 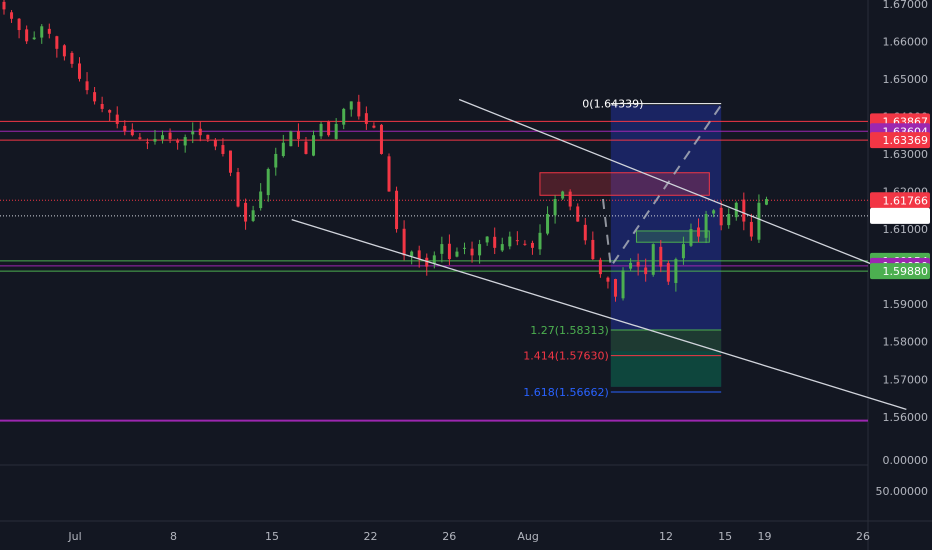 I want to click on fib-label: 1.618(1.56662), so click(x=566, y=392).